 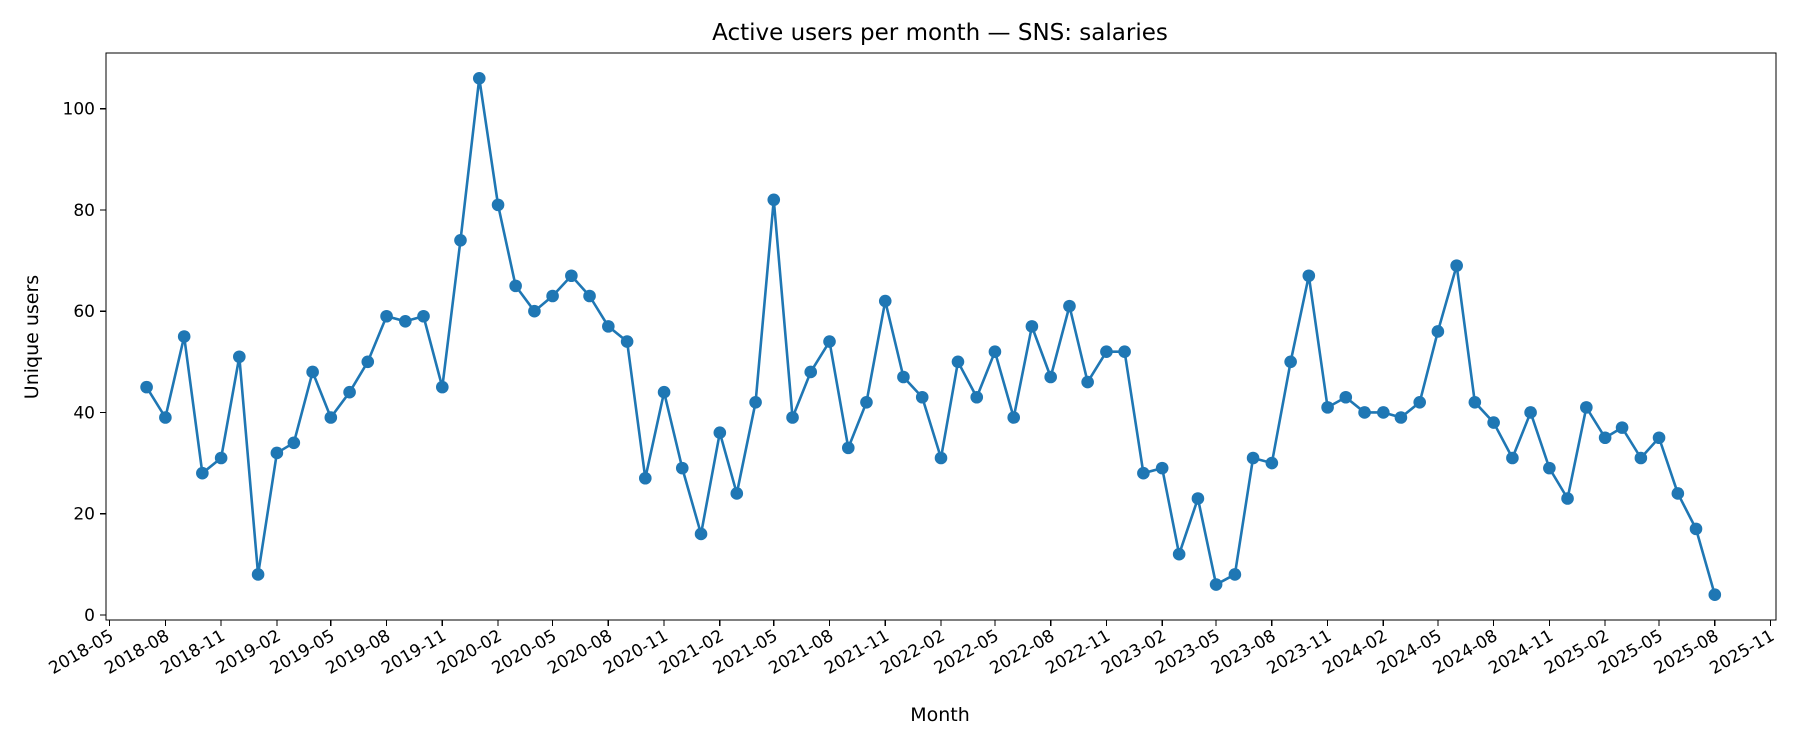 I want to click on y-tick-label: 0, so click(x=89, y=616).